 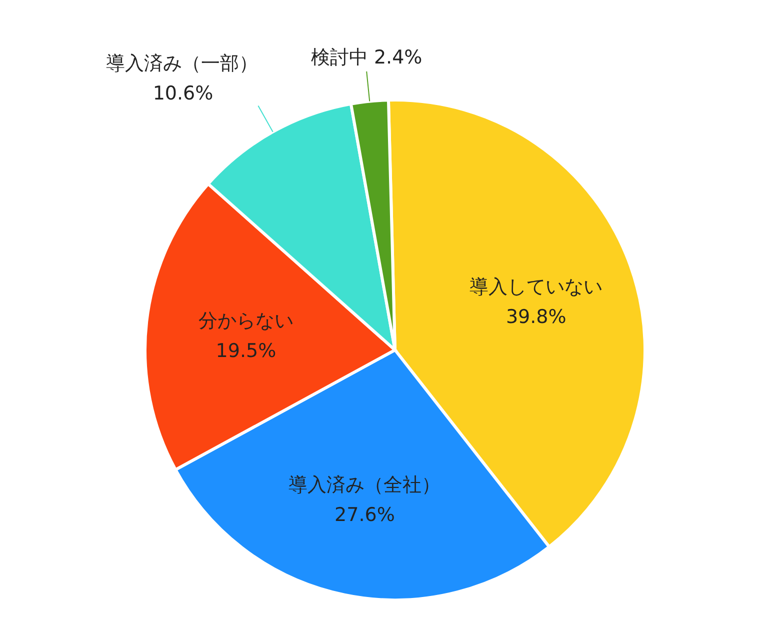 What do you see at coordinates (246, 321) in the screenshot?
I see `slice-label: 分からない` at bounding box center [246, 321].